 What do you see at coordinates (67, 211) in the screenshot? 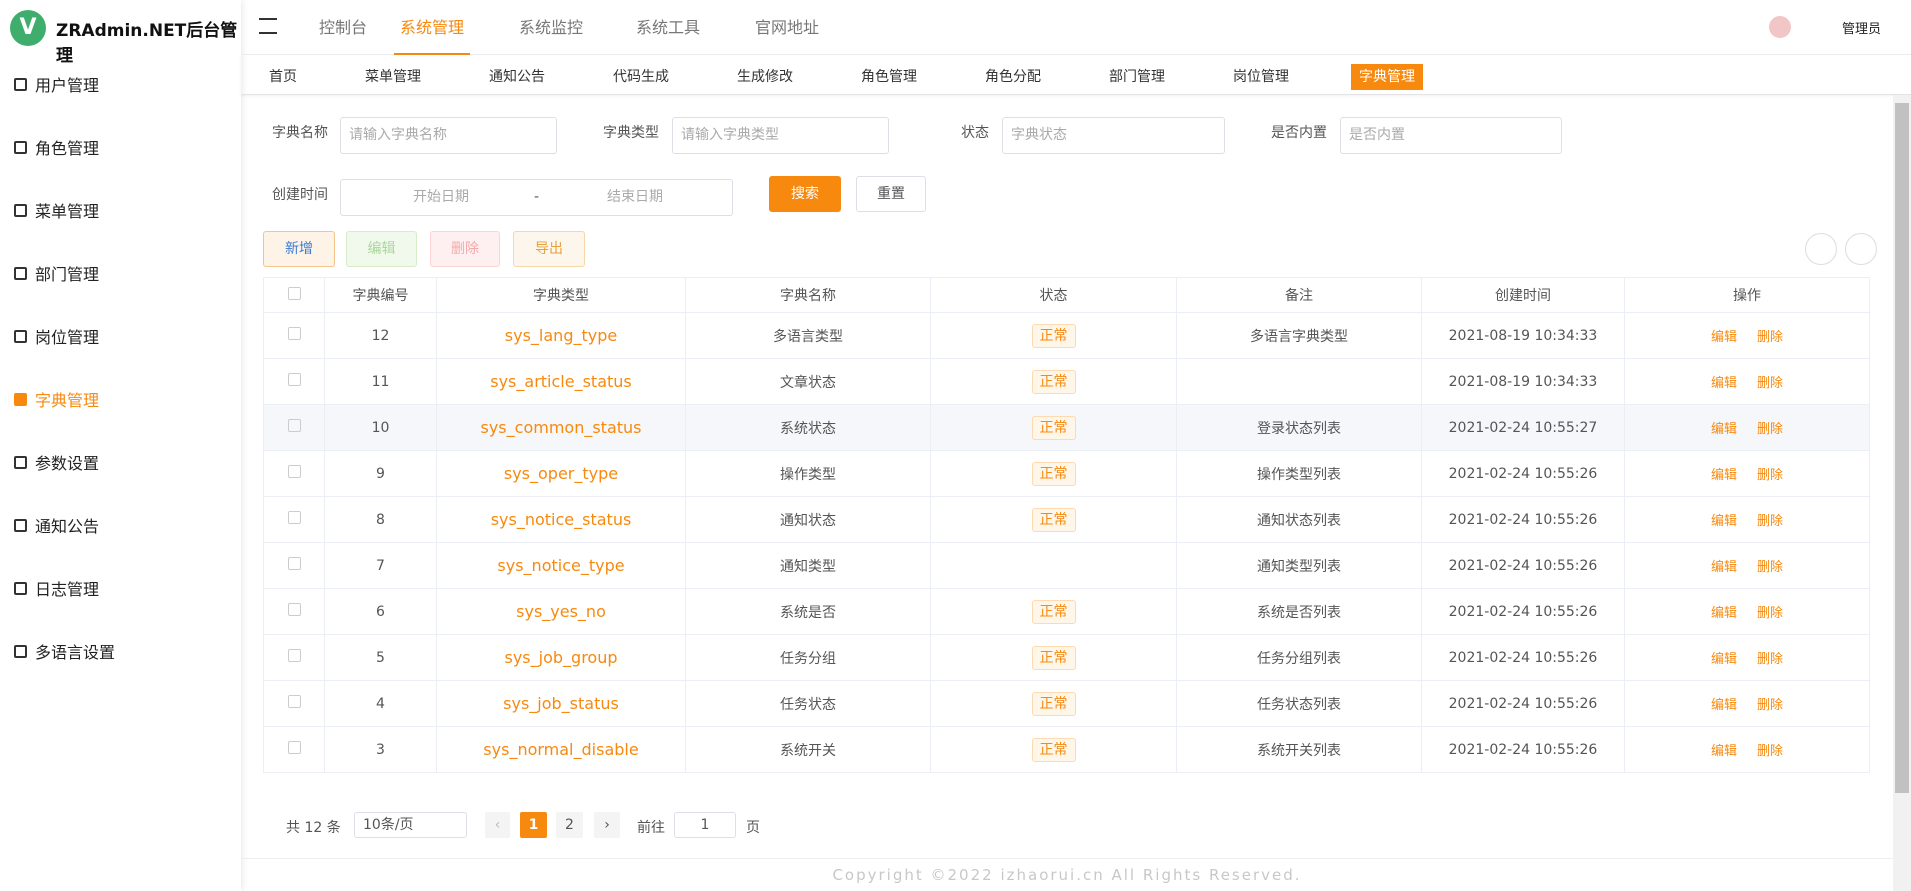
I see `sidebar-label: 菜单管理` at bounding box center [67, 211].